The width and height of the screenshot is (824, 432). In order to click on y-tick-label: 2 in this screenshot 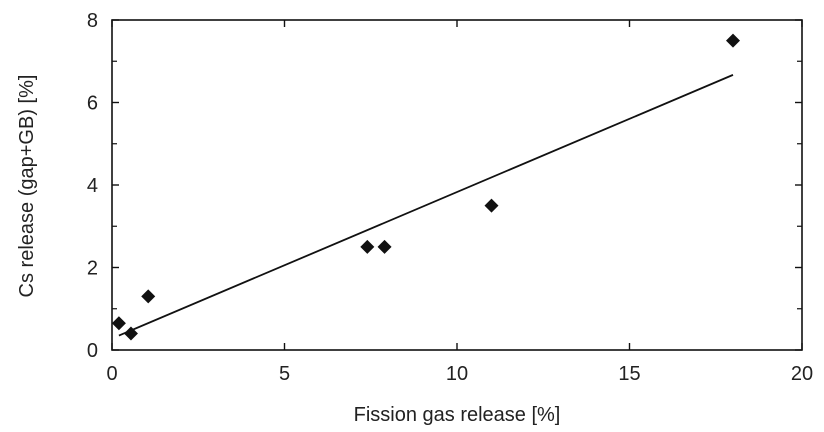, I will do `click(92, 269)`.